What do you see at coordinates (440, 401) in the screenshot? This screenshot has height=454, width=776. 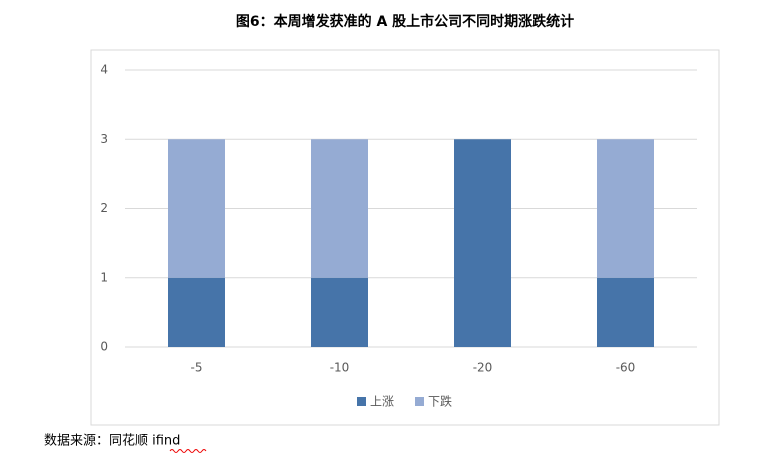 I see `legend-label: 下跌` at bounding box center [440, 401].